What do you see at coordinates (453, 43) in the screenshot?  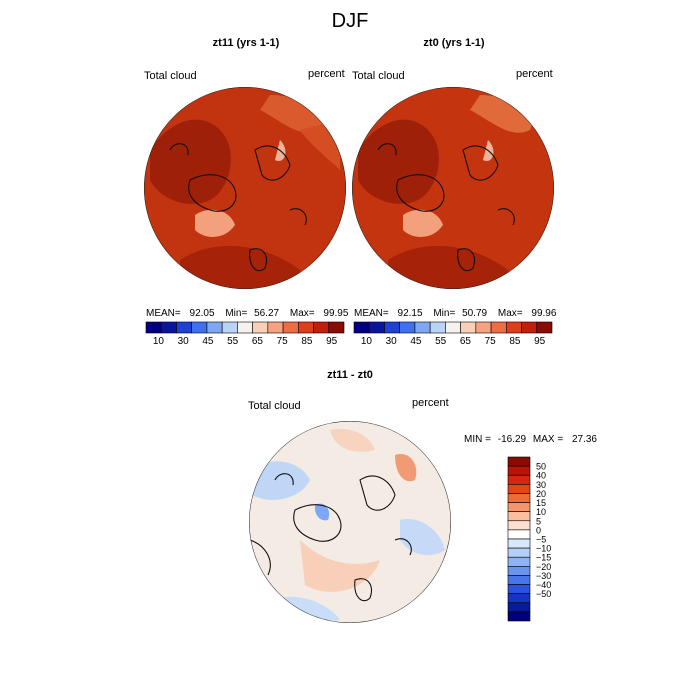 I see `panel-title: zt0 (yrs 1-1)` at bounding box center [453, 43].